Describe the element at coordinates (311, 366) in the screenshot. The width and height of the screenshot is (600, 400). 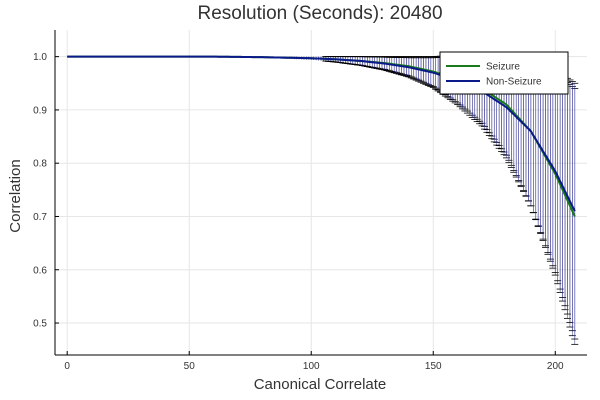
I see `x-tick-label: 100` at that location.